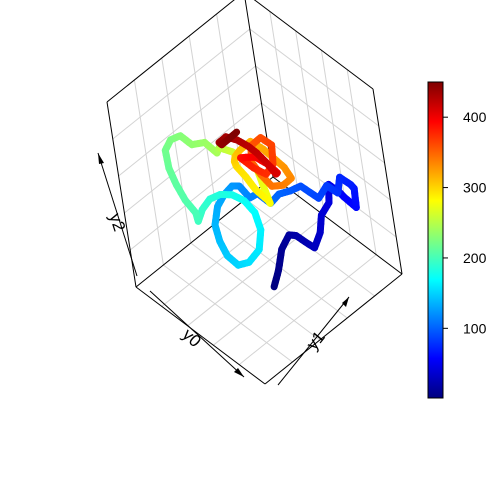  I want to click on colorbar-ticks: 100 200 300 400, so click(465, 222).